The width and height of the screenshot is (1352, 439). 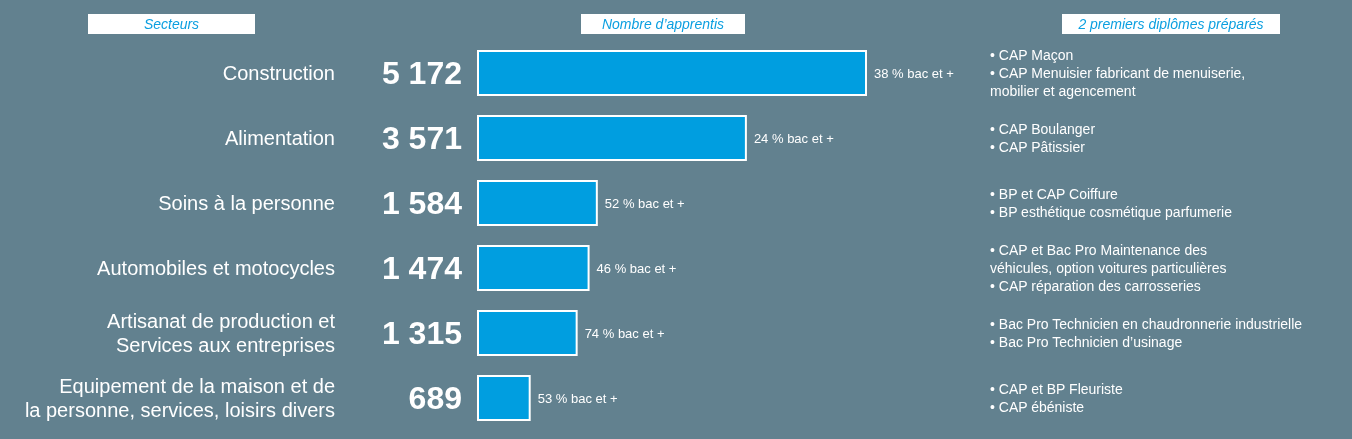 What do you see at coordinates (221, 332) in the screenshot?
I see `y-tick-label: Artisanat de production et Services aux entreprises` at bounding box center [221, 332].